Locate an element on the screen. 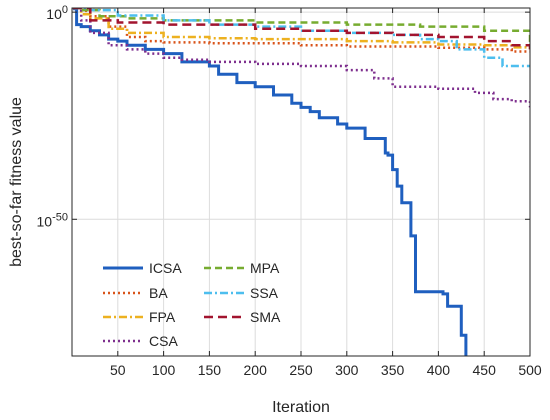 The image size is (550, 420). x-tick-label: 150 is located at coordinates (210, 370).